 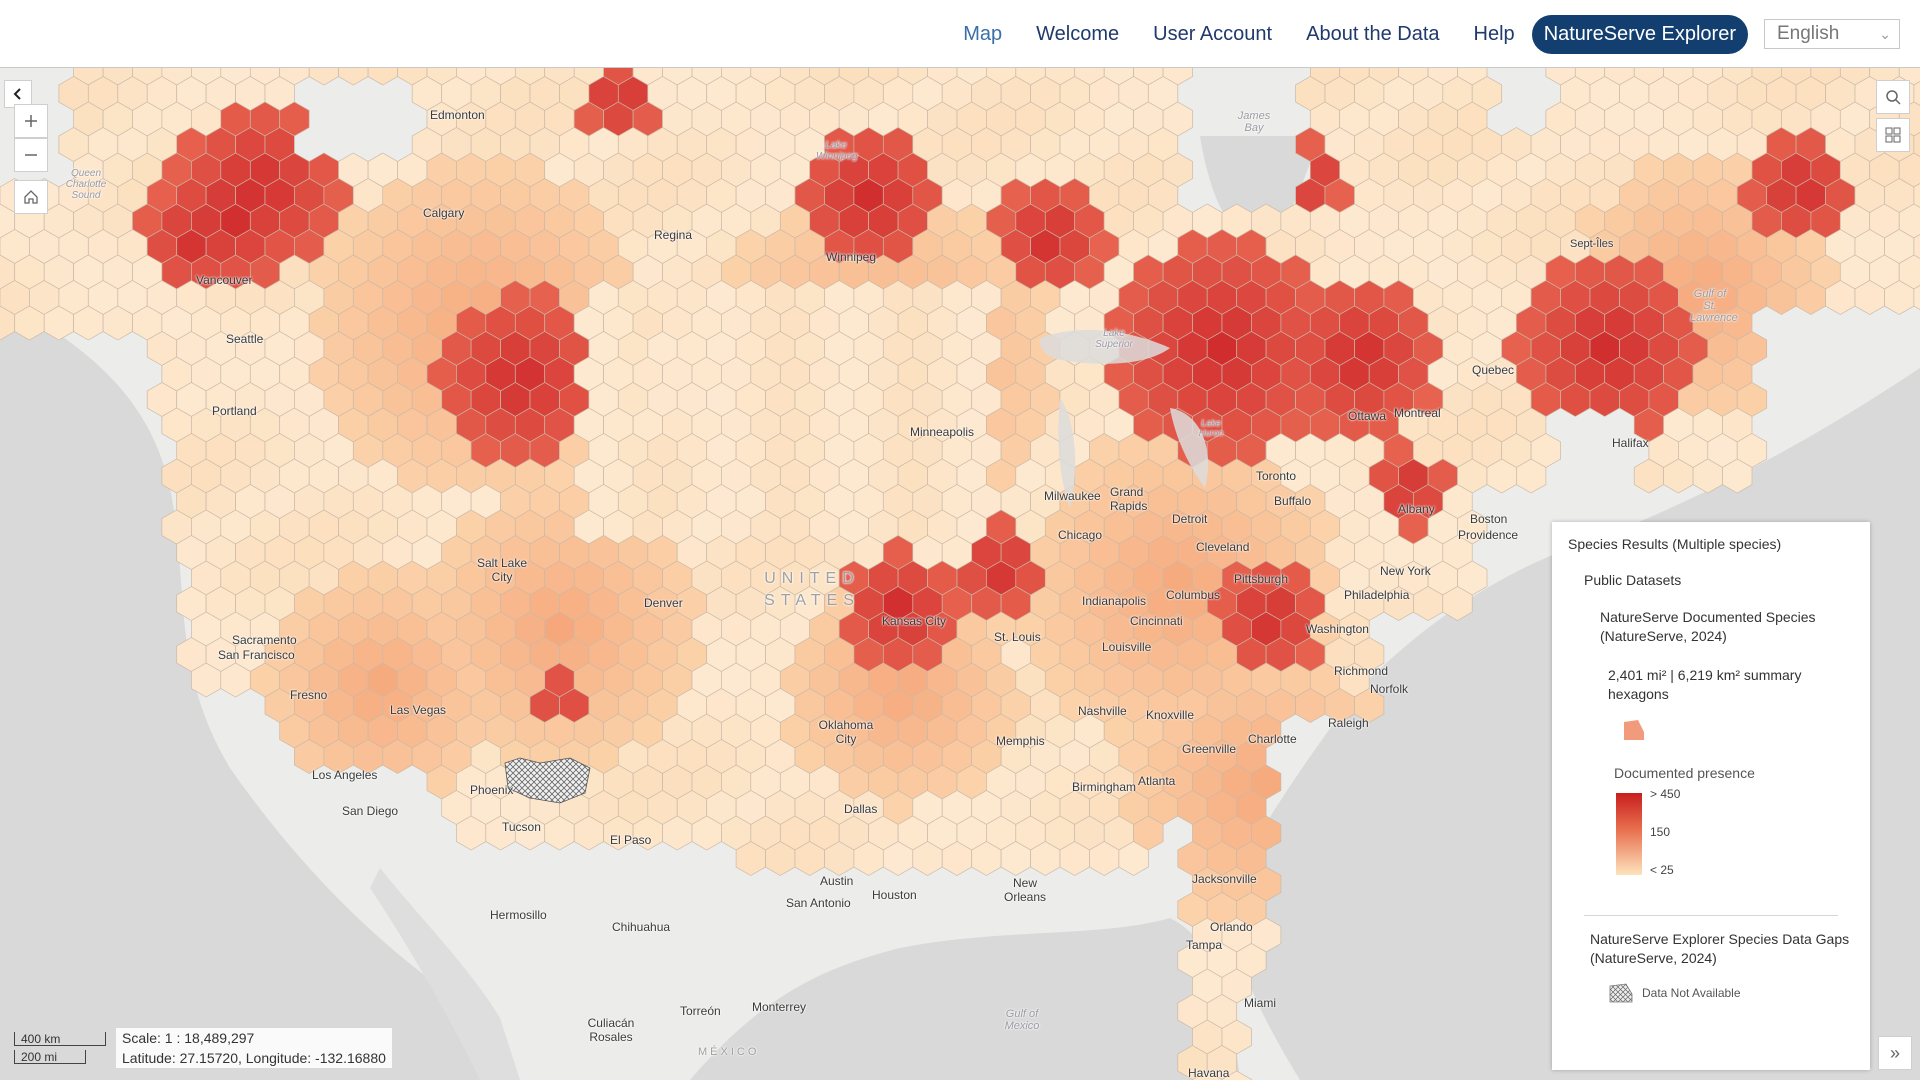 I want to click on scale-bar: 400 km 200 mi, so click(x=60, y=1048).